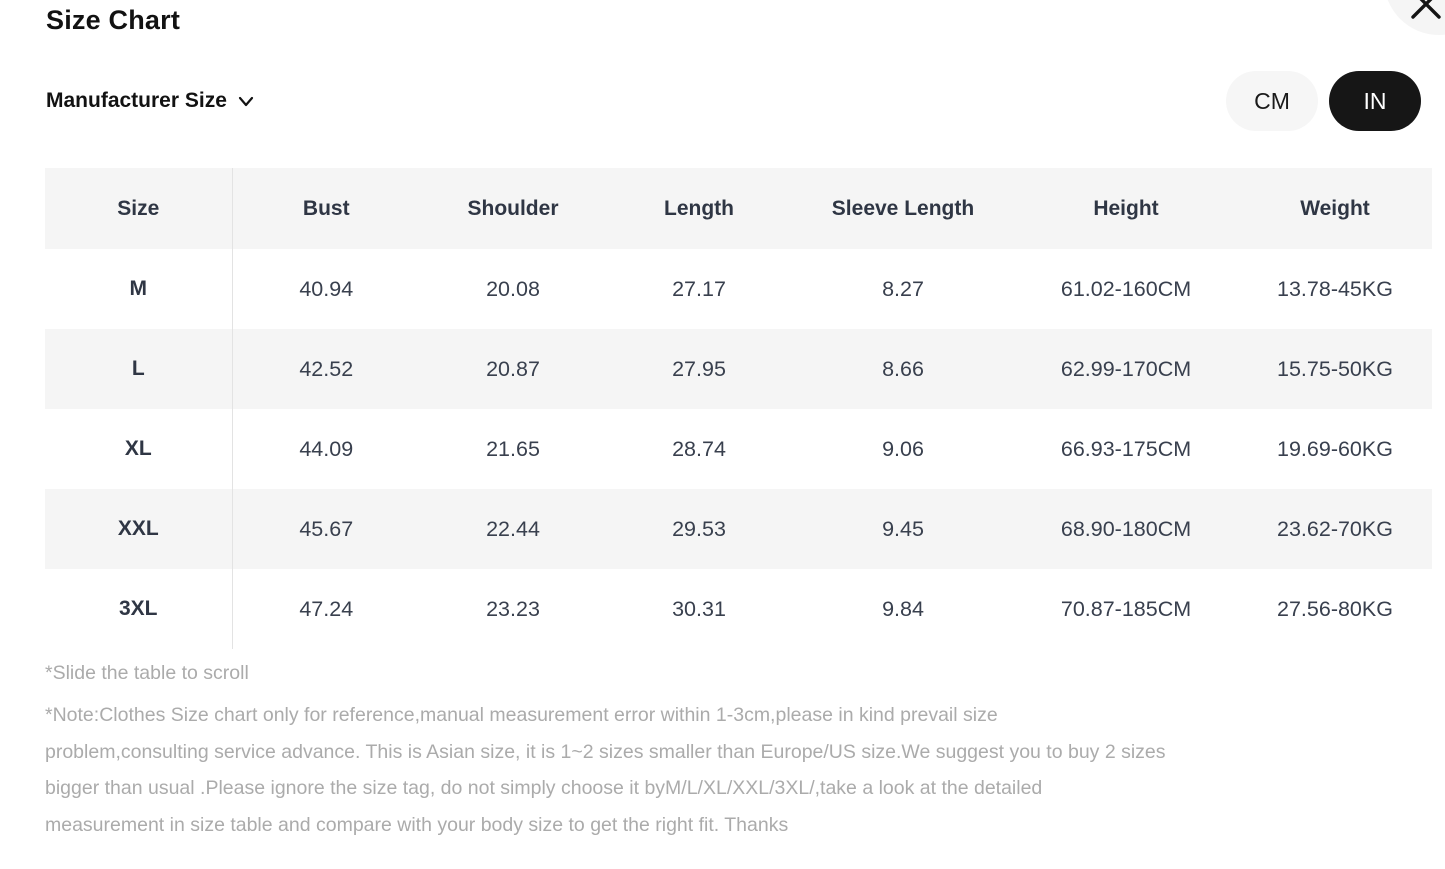 The height and width of the screenshot is (869, 1445). I want to click on table-cell: 29.53, so click(699, 528).